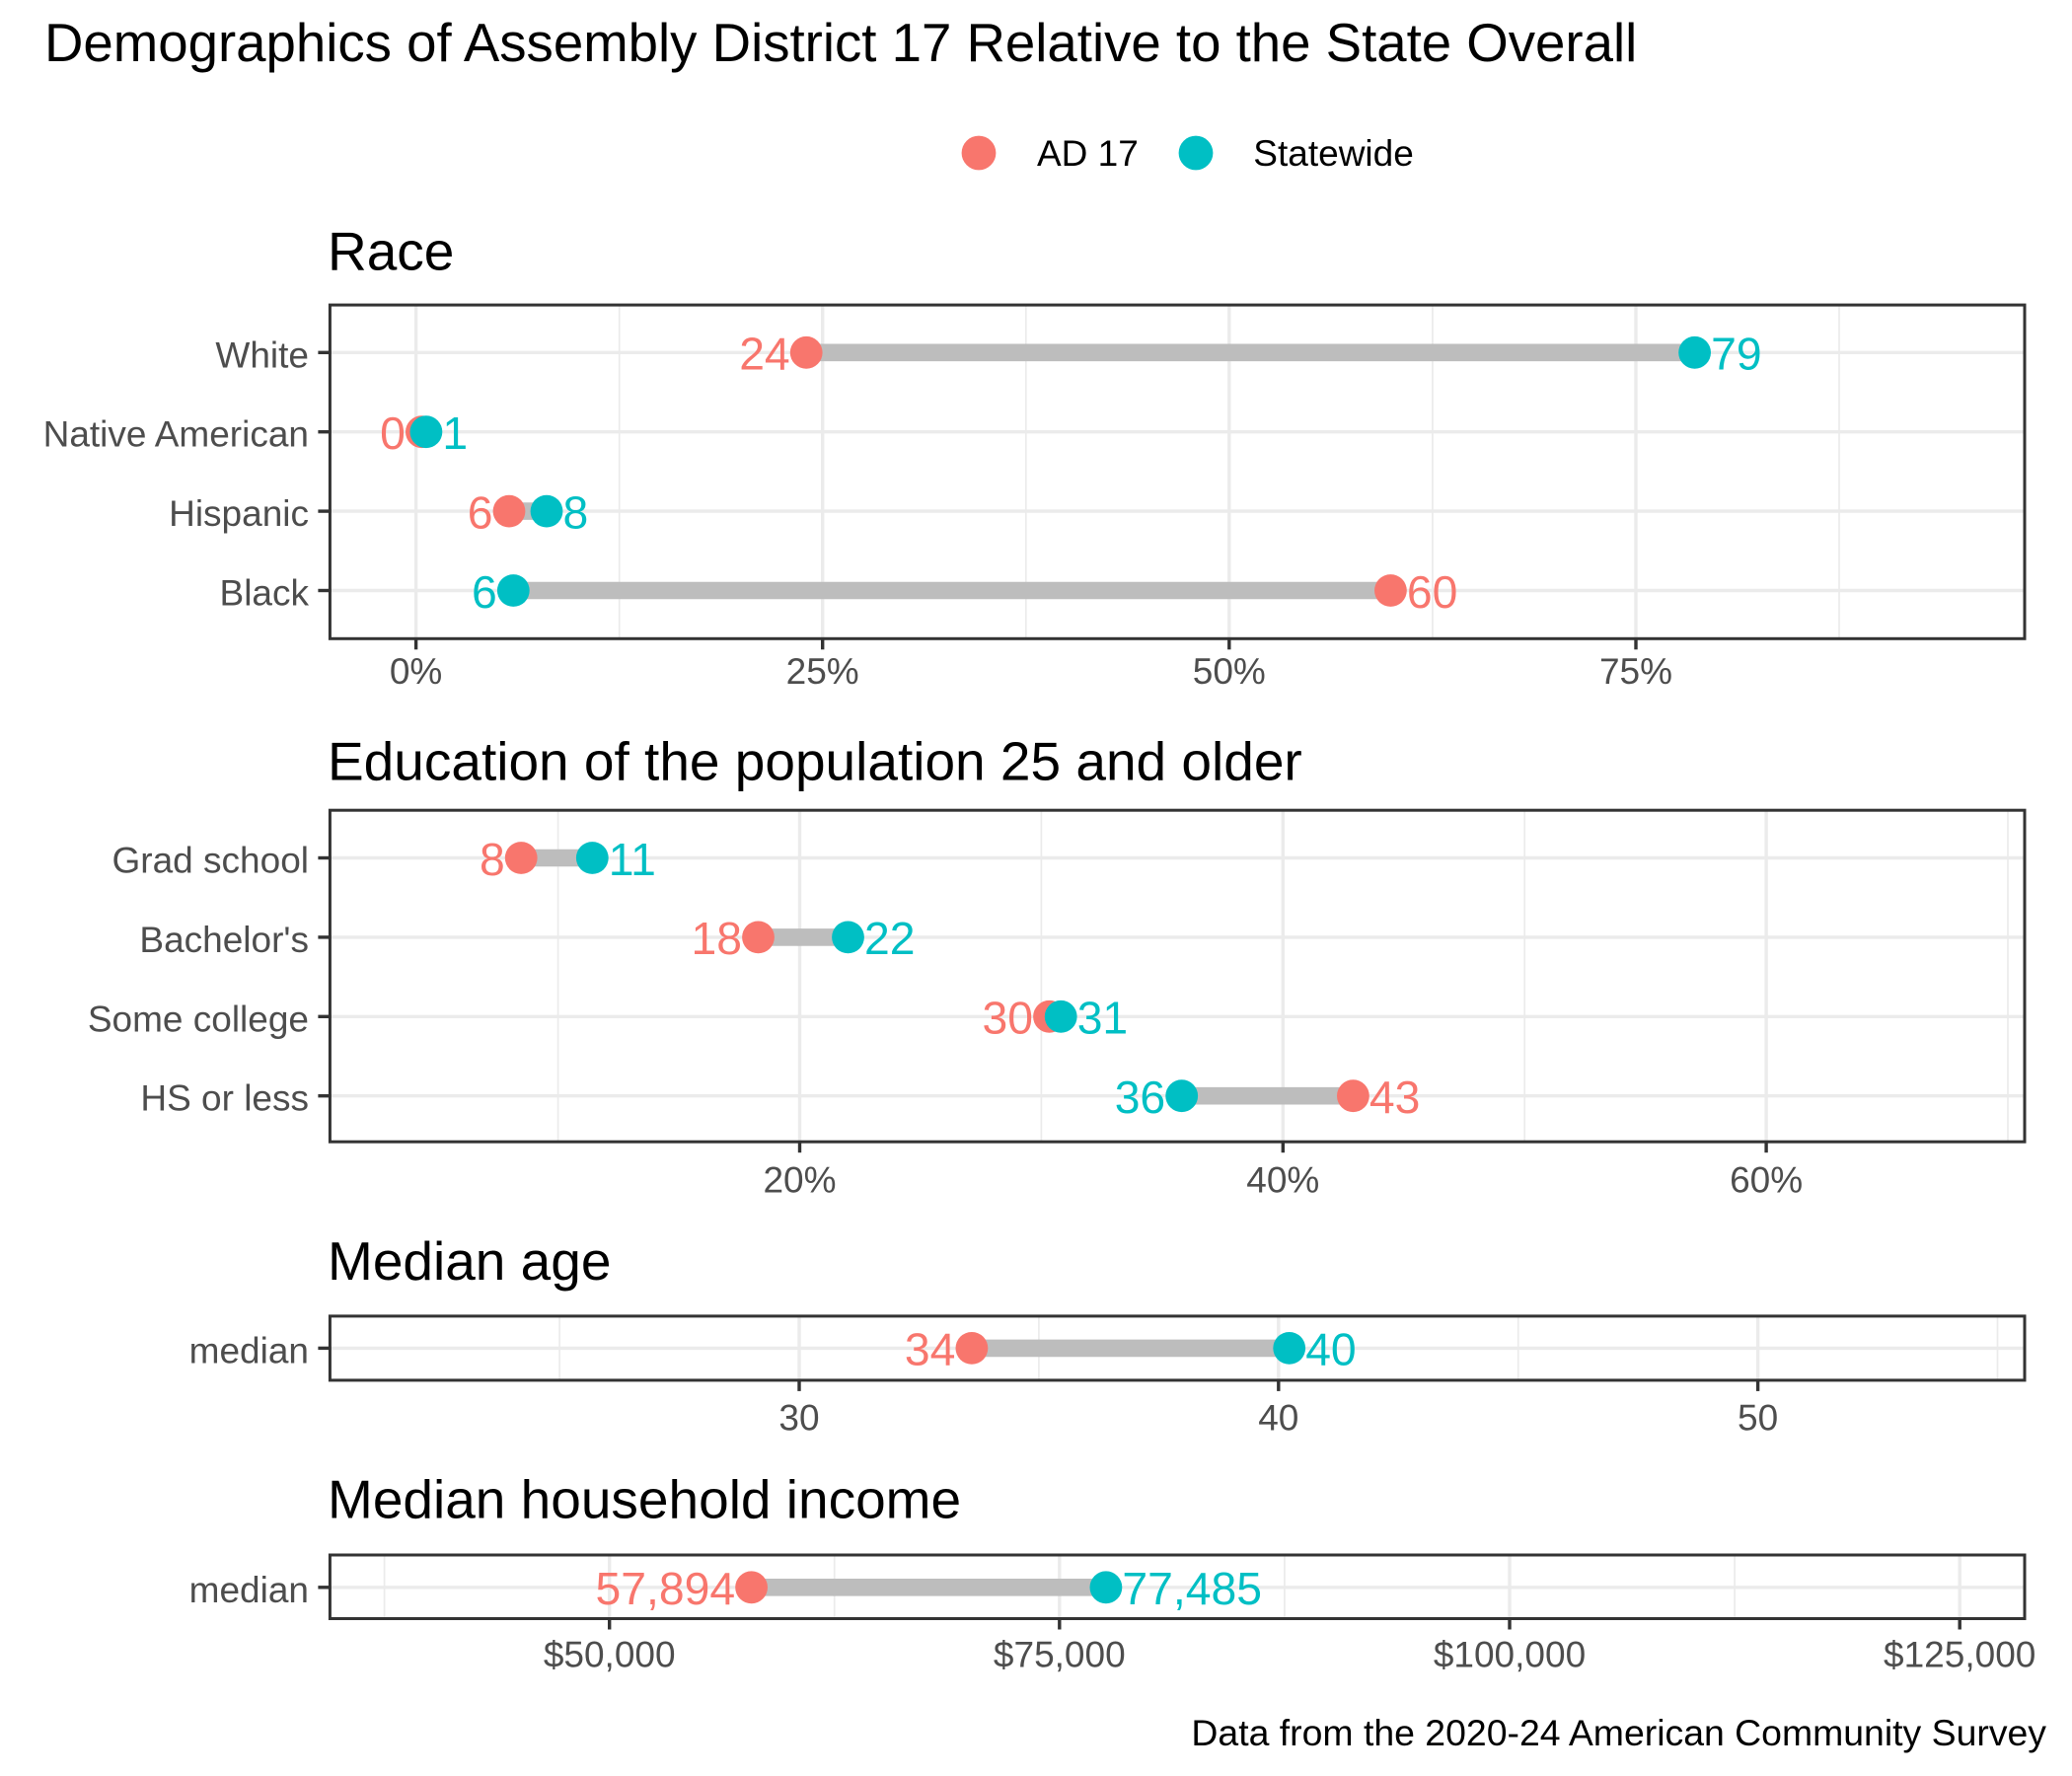 This screenshot has width=2072, height=1776. What do you see at coordinates (262, 355) in the screenshot?
I see `svg-text: White` at bounding box center [262, 355].